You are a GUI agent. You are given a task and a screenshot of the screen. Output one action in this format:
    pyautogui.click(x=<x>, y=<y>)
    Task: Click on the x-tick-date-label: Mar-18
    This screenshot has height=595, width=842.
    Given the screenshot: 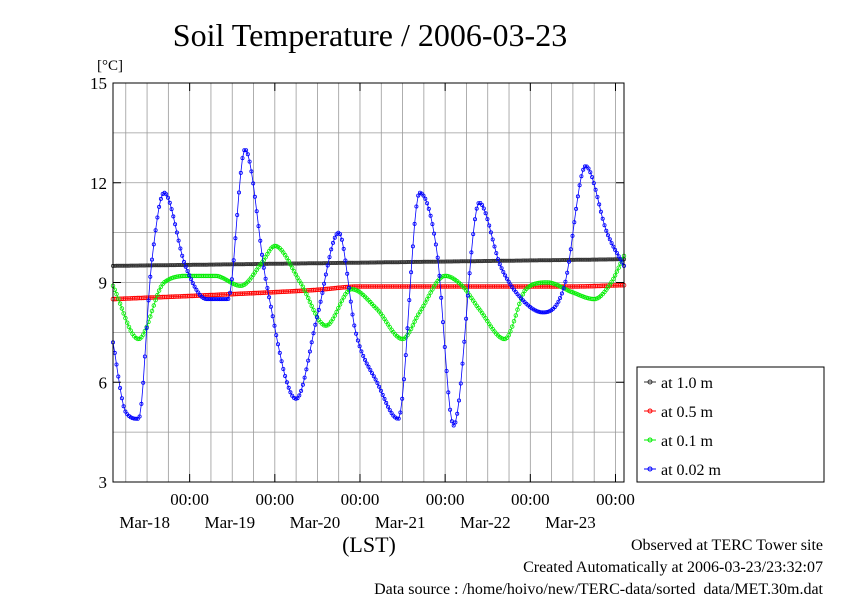 What is the action you would take?
    pyautogui.click(x=144, y=522)
    